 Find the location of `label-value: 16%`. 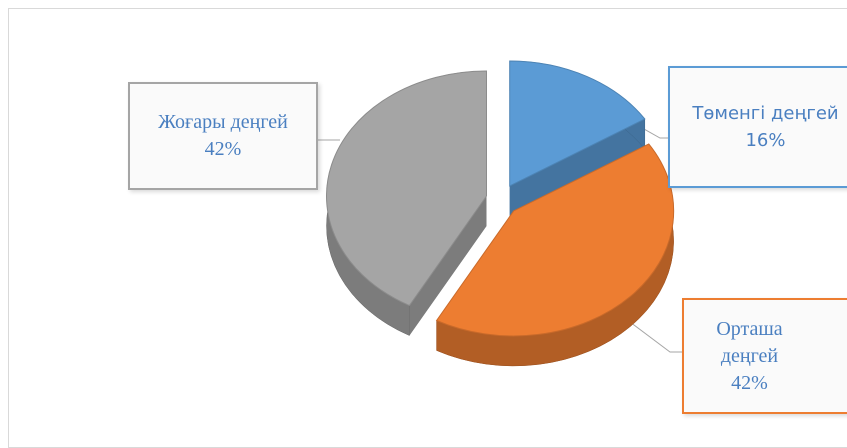

label-value: 16% is located at coordinates (765, 140).